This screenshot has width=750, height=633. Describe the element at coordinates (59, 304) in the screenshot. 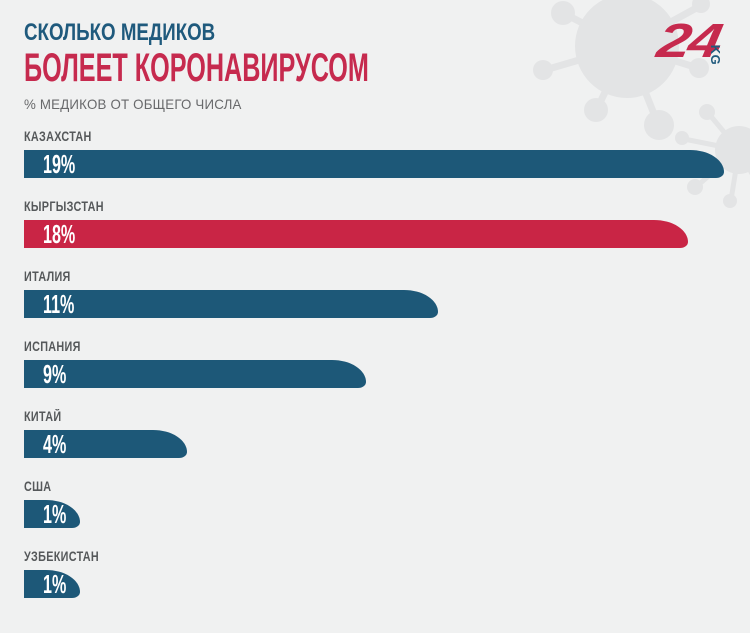

I see `bar-value: 11%` at that location.